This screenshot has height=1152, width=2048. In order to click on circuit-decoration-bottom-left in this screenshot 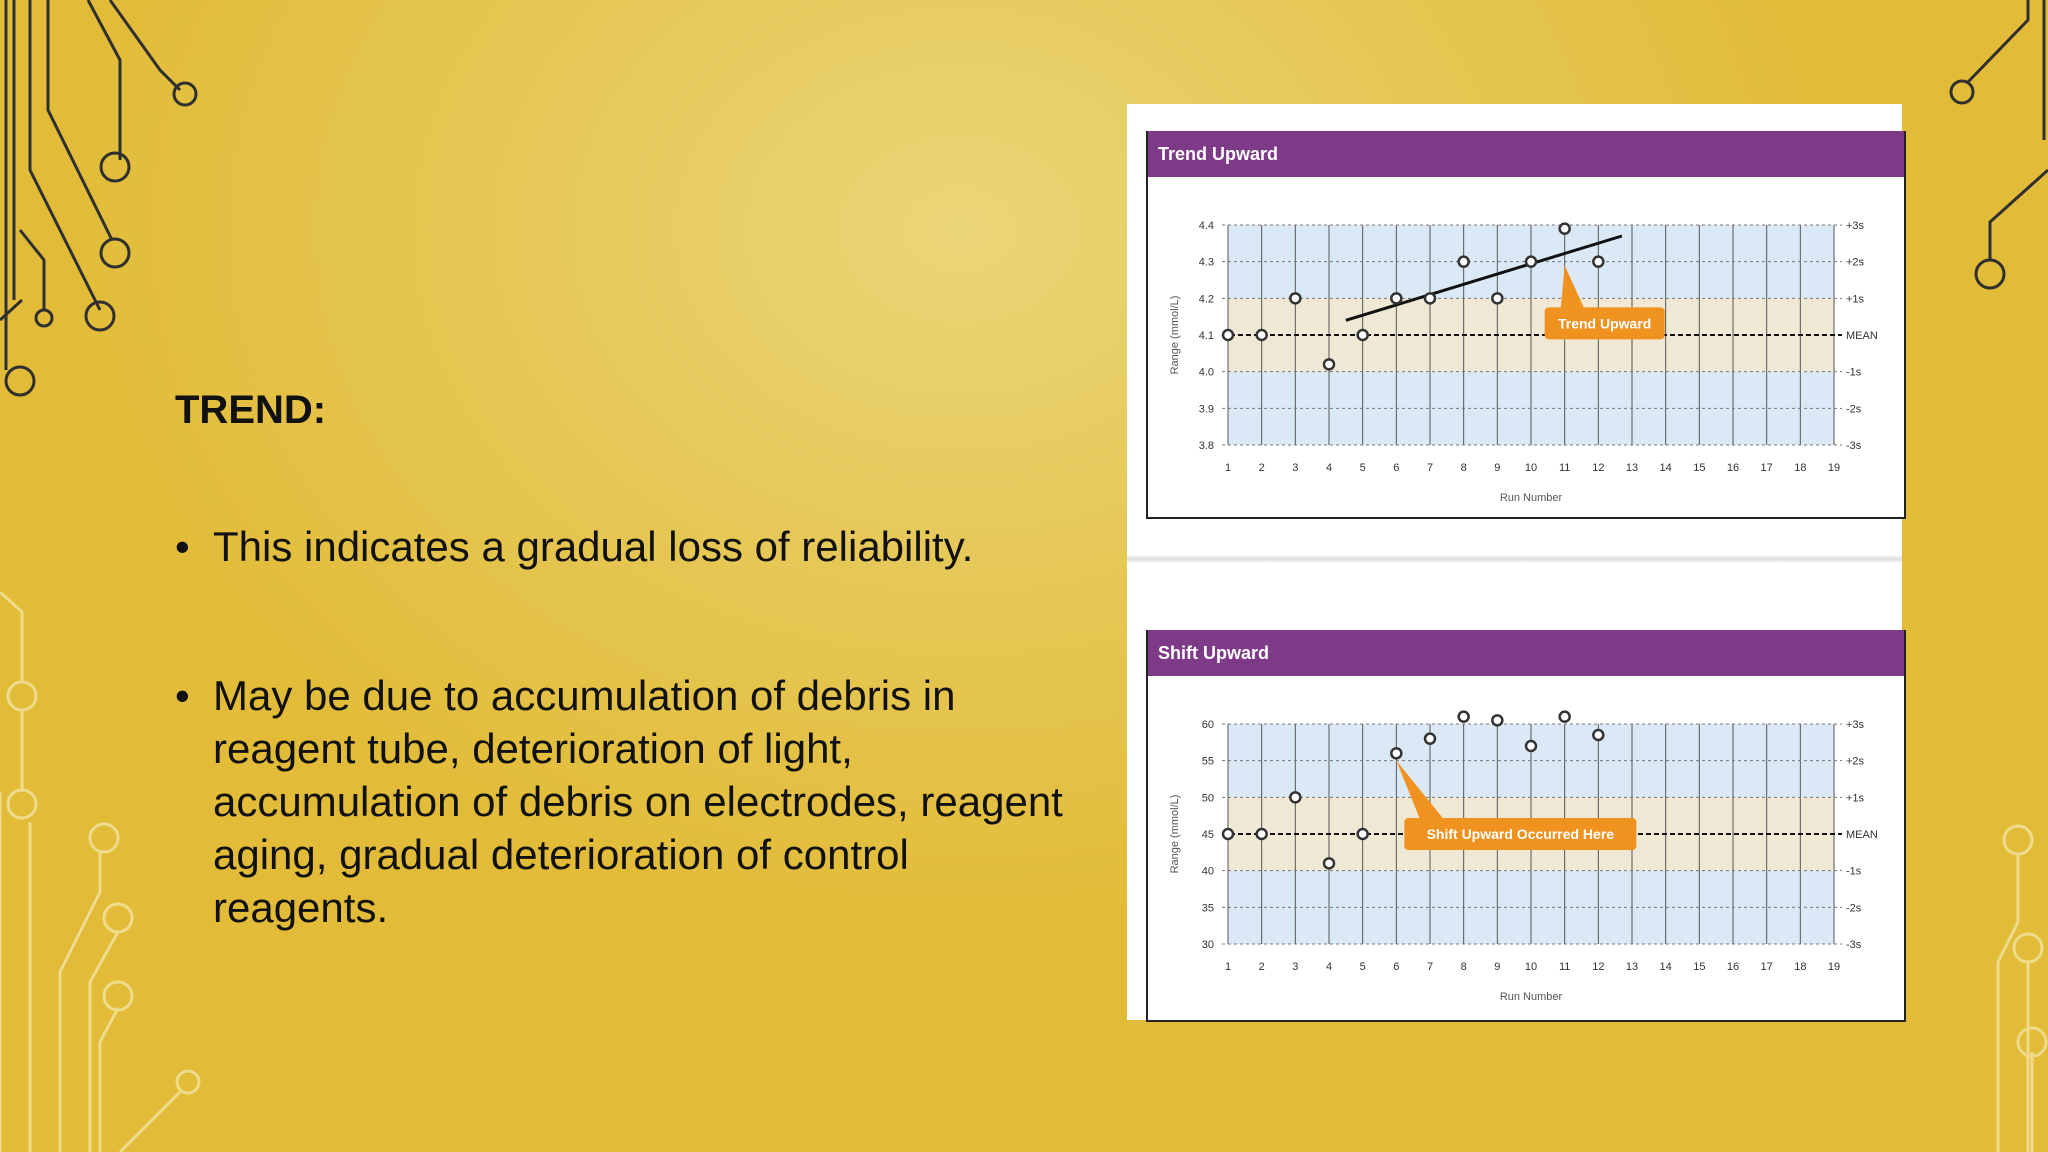, I will do `click(100, 872)`.